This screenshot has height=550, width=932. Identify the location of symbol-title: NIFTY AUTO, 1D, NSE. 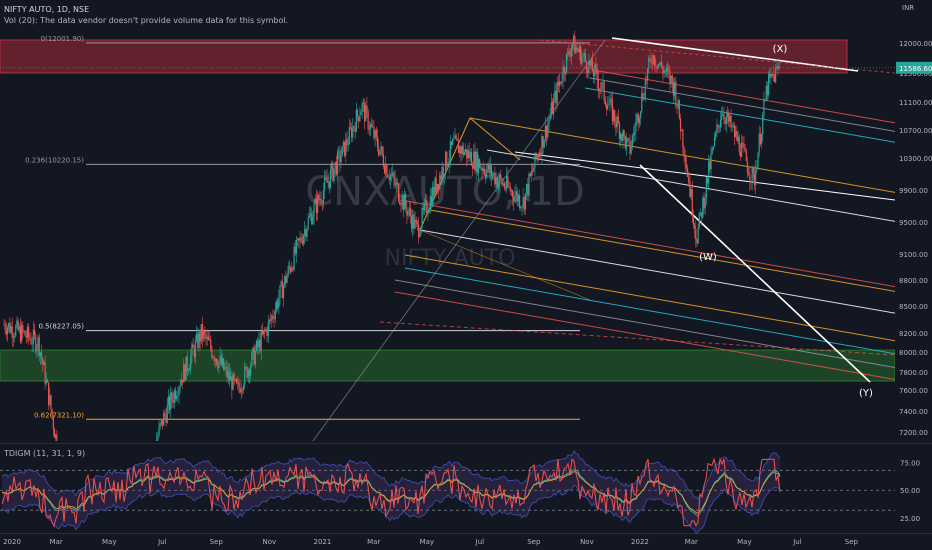
(47, 9).